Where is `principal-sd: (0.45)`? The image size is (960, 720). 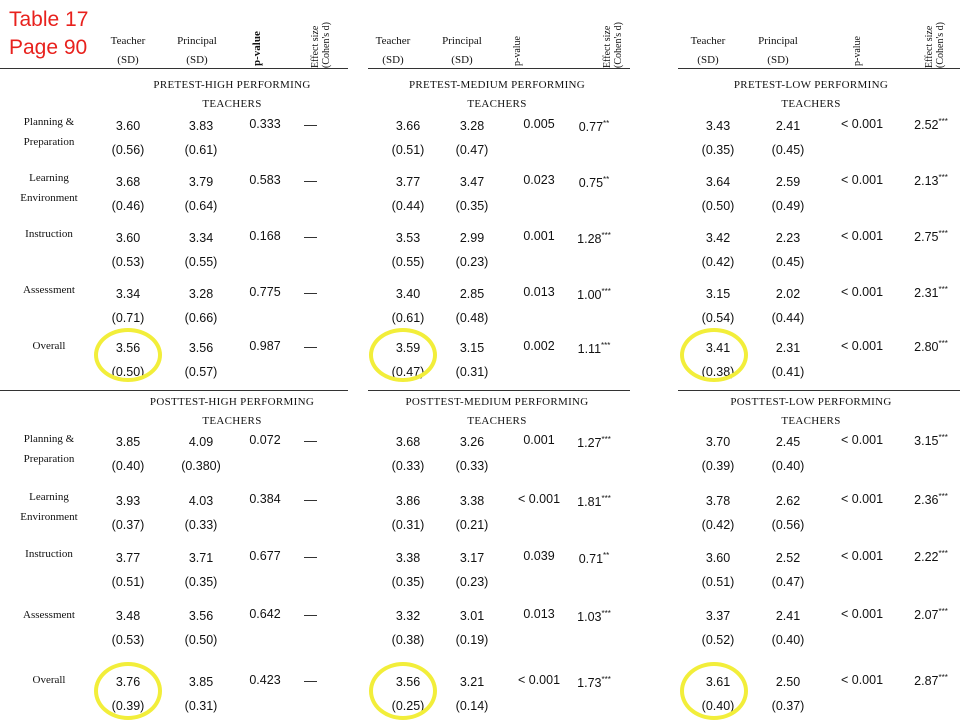
principal-sd: (0.45) is located at coordinates (788, 262).